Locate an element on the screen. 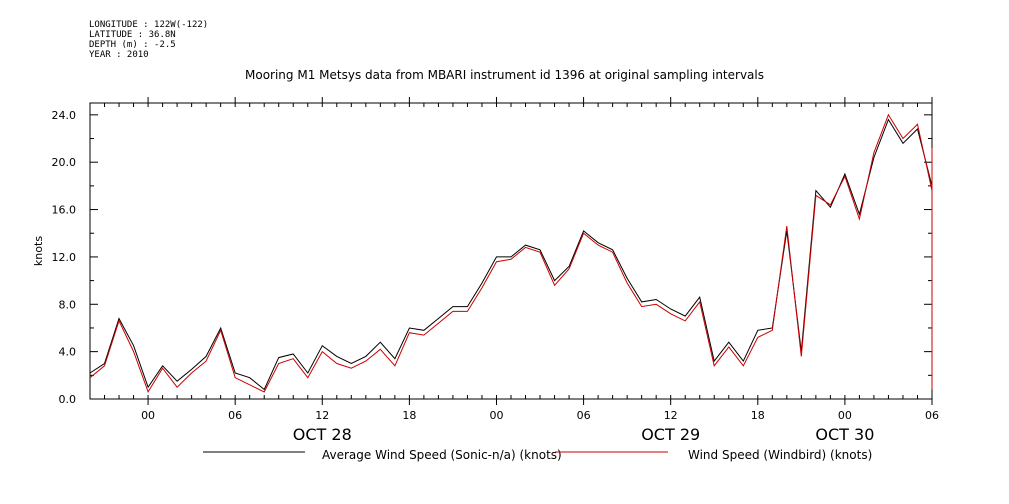 The width and height of the screenshot is (1009, 504). y-tick-label: 20.0 is located at coordinates (64, 162).